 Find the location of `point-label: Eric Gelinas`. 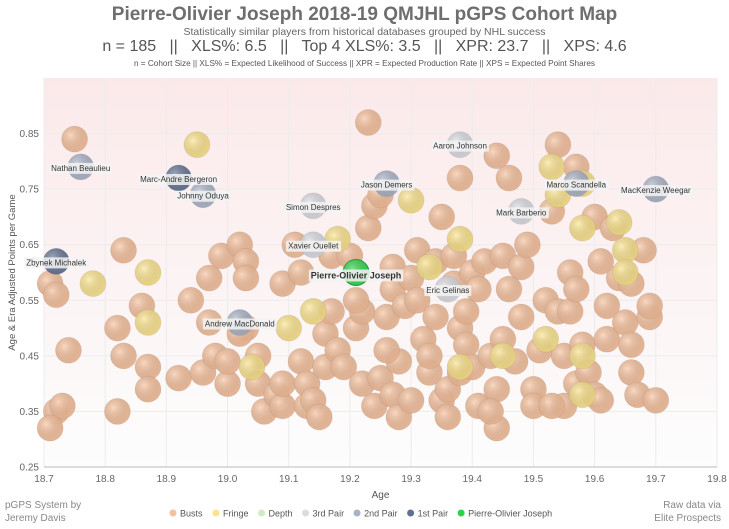

point-label: Eric Gelinas is located at coordinates (447, 290).